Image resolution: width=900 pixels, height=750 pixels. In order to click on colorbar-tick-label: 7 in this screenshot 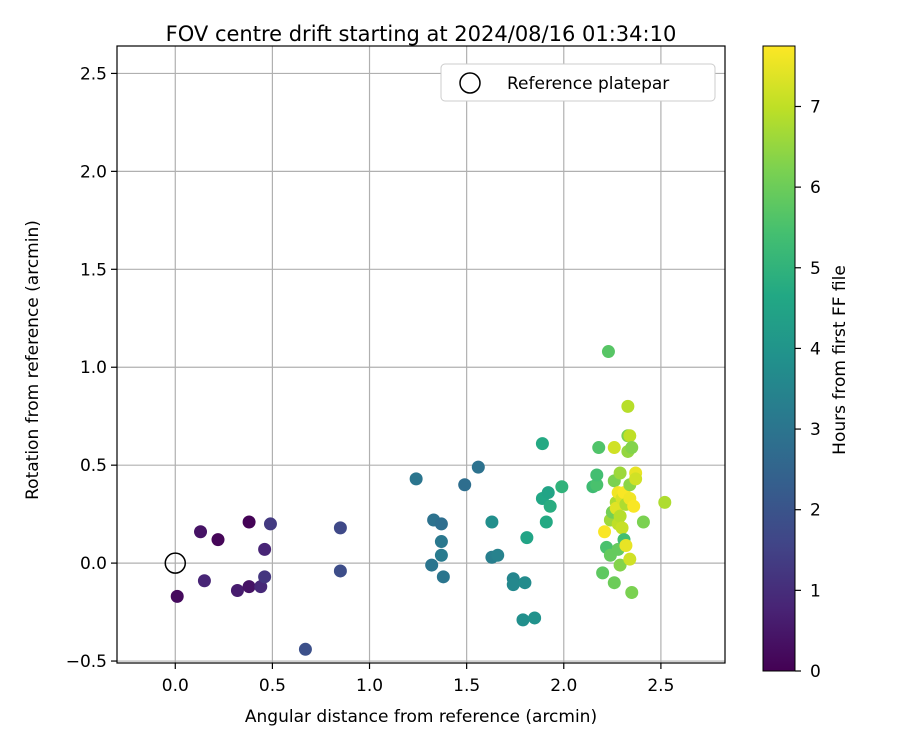, I will do `click(815, 107)`.